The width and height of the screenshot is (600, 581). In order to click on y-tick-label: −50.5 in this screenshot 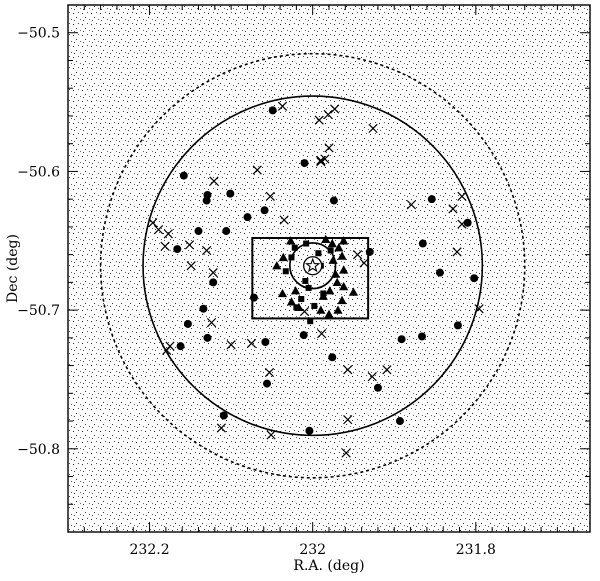, I will do `click(38, 34)`.